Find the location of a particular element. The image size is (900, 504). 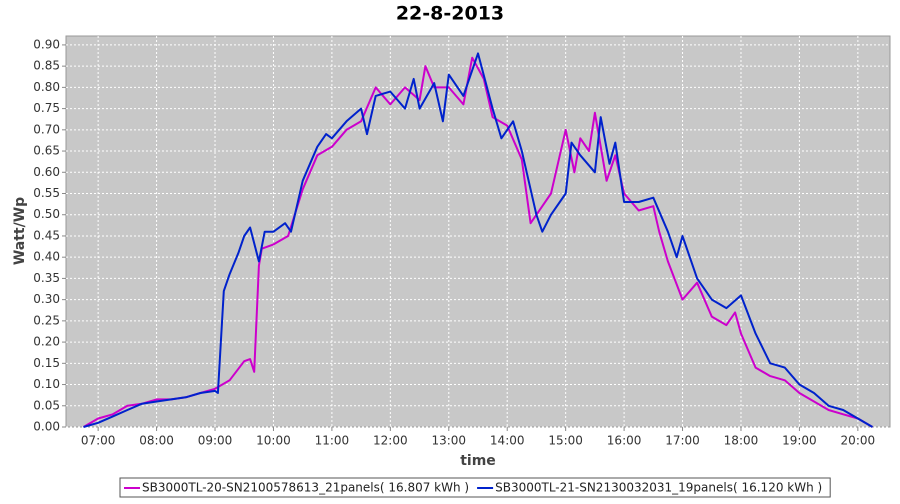

x-tick-label: 18:00 is located at coordinates (741, 441).